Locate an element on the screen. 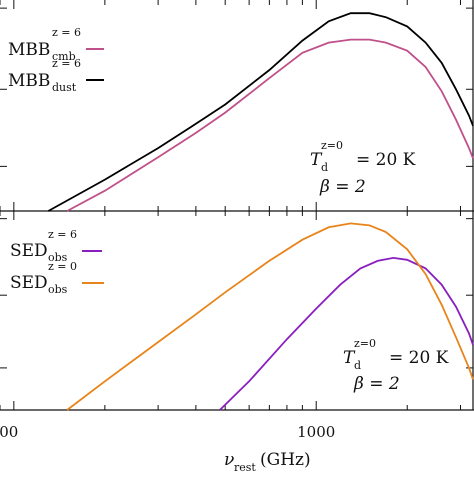  top-legend: MBB z = 6 cmb MBB z = 6 dust is located at coordinates (56, 60).